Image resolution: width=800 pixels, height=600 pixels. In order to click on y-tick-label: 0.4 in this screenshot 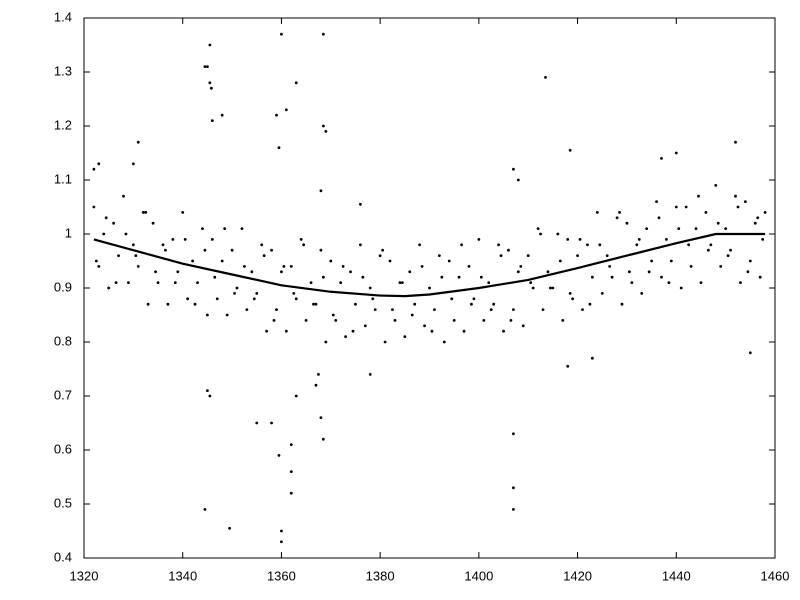, I will do `click(63, 556)`.